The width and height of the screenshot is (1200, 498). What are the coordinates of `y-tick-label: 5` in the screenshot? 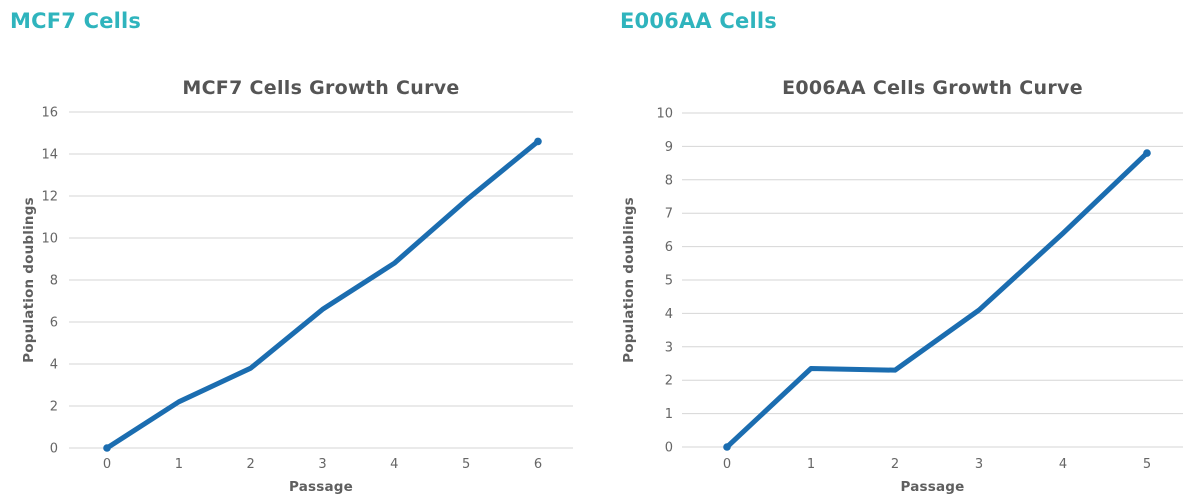 It's located at (669, 281).